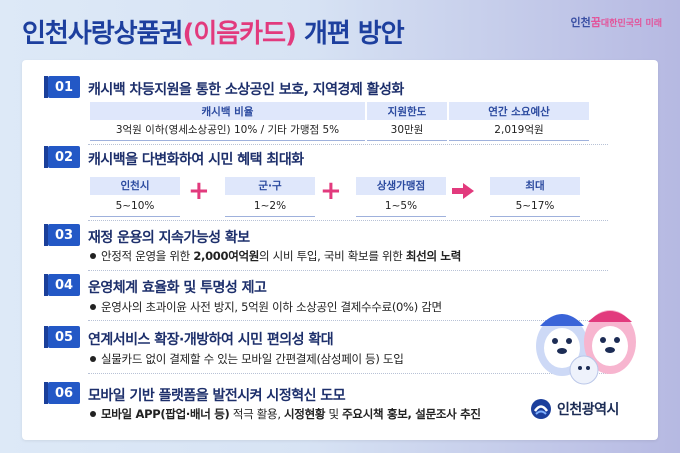  Describe the element at coordinates (62, 393) in the screenshot. I see `section-number-06: 06` at that location.